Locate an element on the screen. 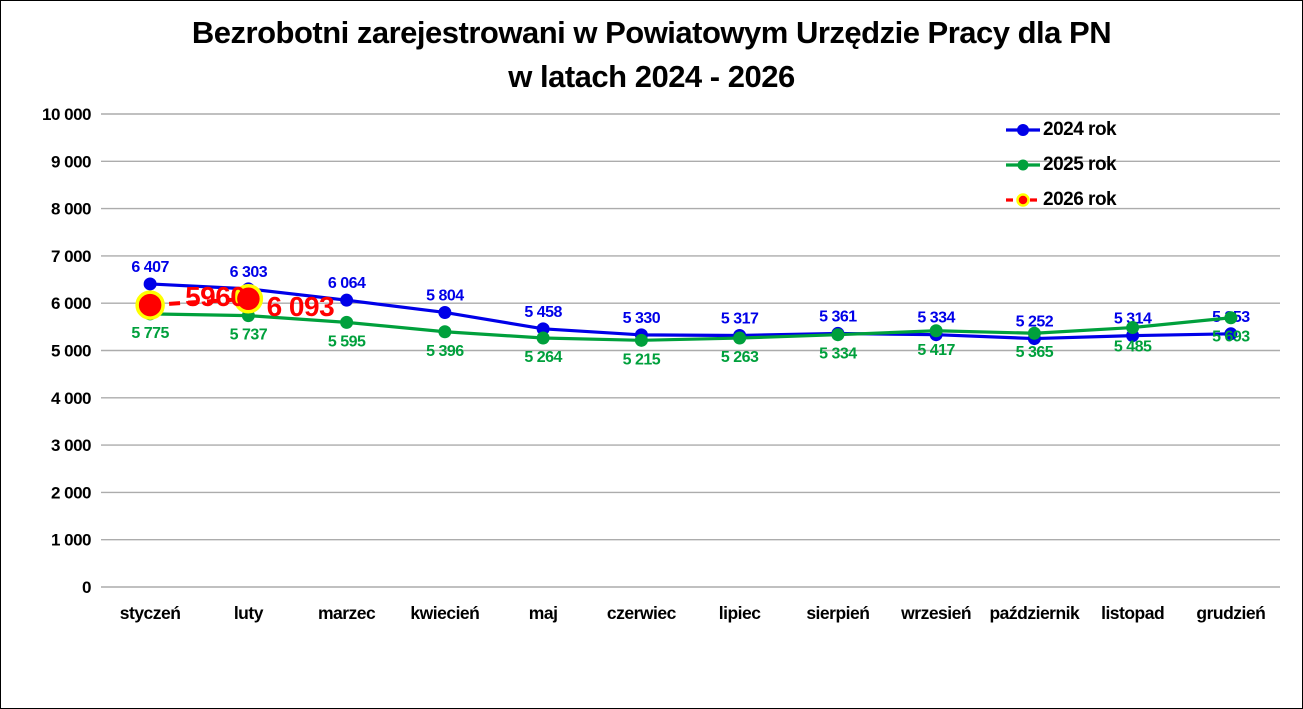 The image size is (1303, 709). legend-label-2025: 2025 rok is located at coordinates (1080, 164).